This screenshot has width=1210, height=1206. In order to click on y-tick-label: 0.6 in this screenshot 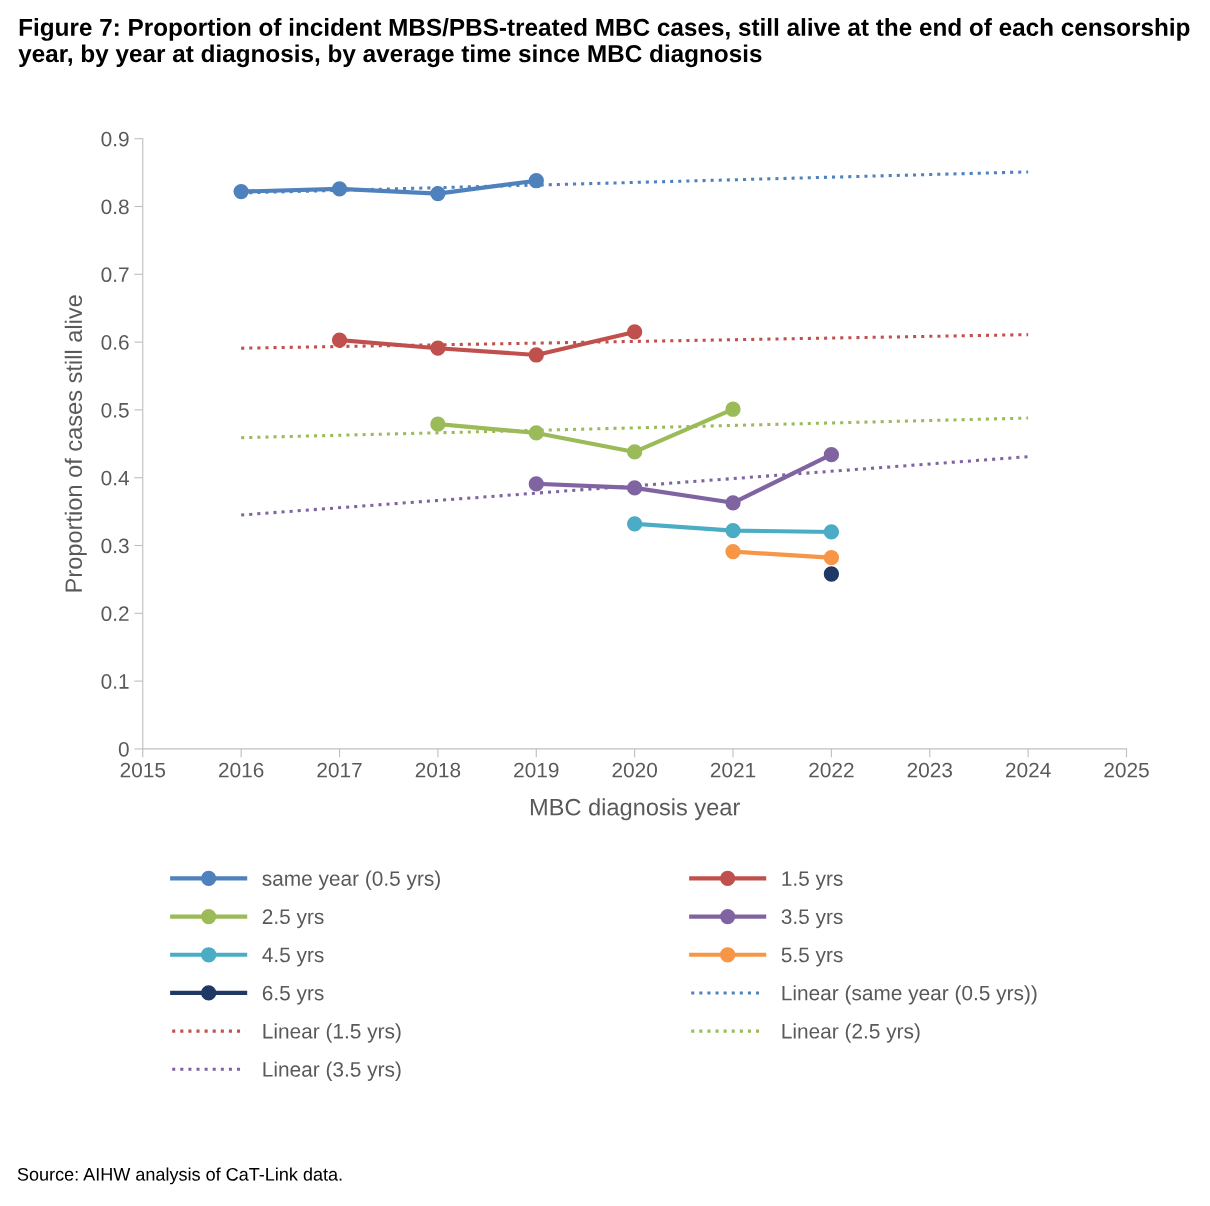, I will do `click(115, 342)`.